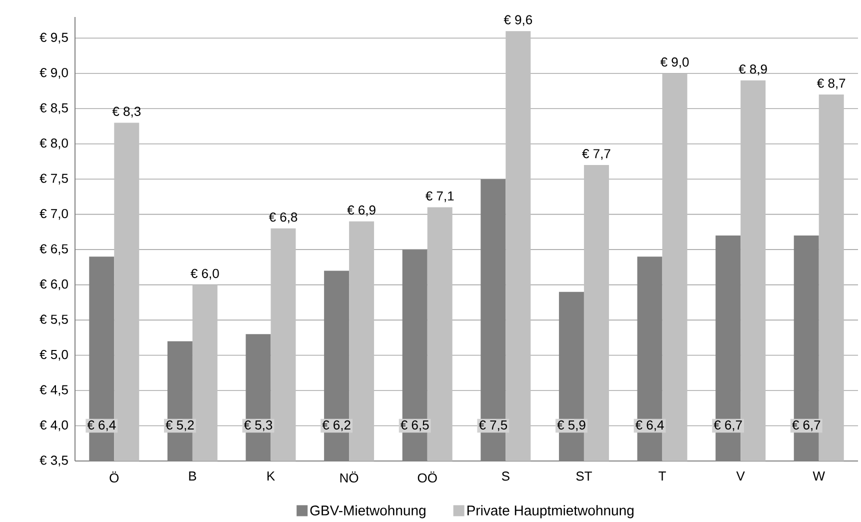 The height and width of the screenshot is (522, 861). What do you see at coordinates (54, 320) in the screenshot?
I see `y-tick-label: € 5,5` at bounding box center [54, 320].